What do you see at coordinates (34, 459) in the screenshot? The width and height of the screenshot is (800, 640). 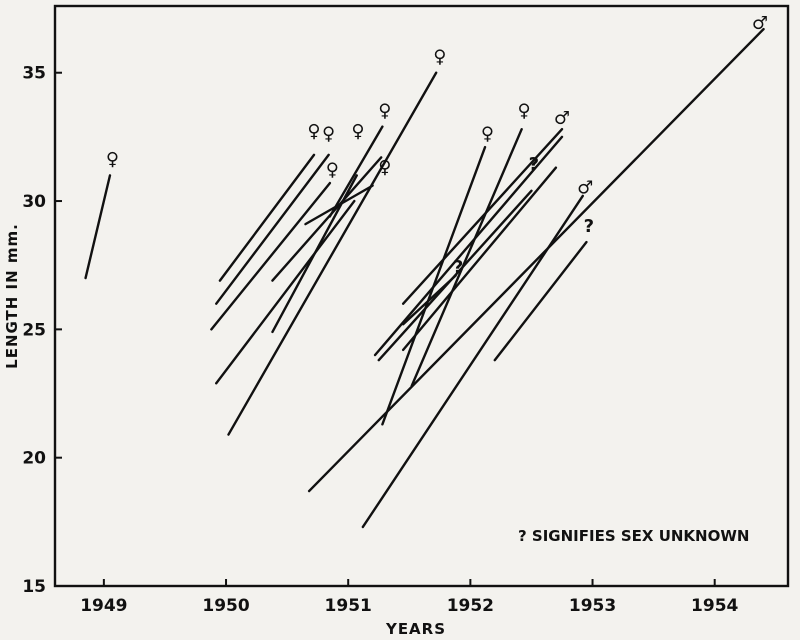 I see `y-tick-label: 20` at bounding box center [34, 459].